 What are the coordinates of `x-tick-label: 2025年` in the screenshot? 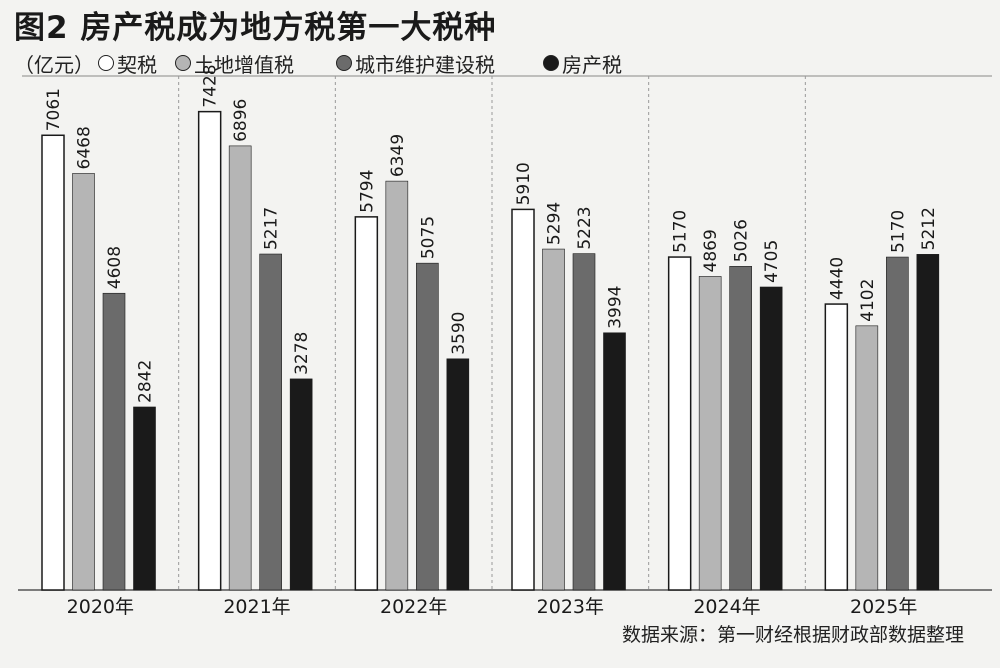 It's located at (883, 607).